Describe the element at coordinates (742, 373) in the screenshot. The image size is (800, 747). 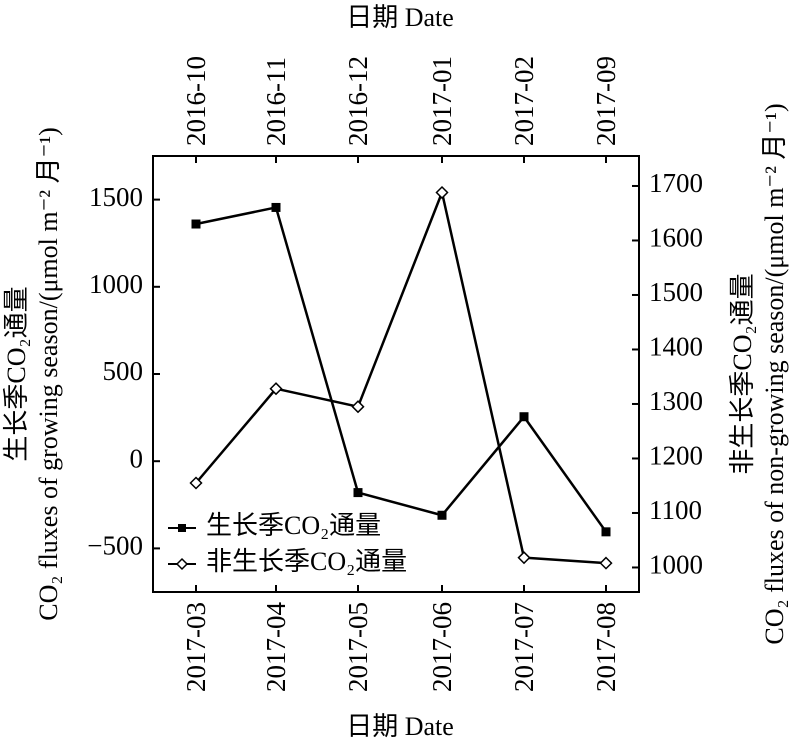
I see `right-axis-title-cn: 非生长季CO₂通量` at that location.